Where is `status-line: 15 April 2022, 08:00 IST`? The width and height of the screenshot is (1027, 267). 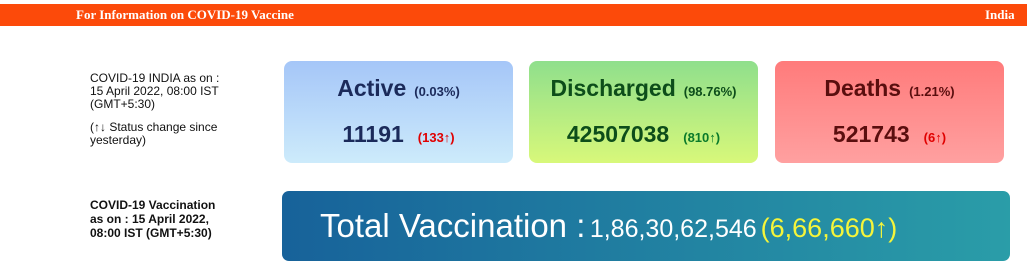
status-line: 15 April 2022, 08:00 IST is located at coordinates (154, 91).